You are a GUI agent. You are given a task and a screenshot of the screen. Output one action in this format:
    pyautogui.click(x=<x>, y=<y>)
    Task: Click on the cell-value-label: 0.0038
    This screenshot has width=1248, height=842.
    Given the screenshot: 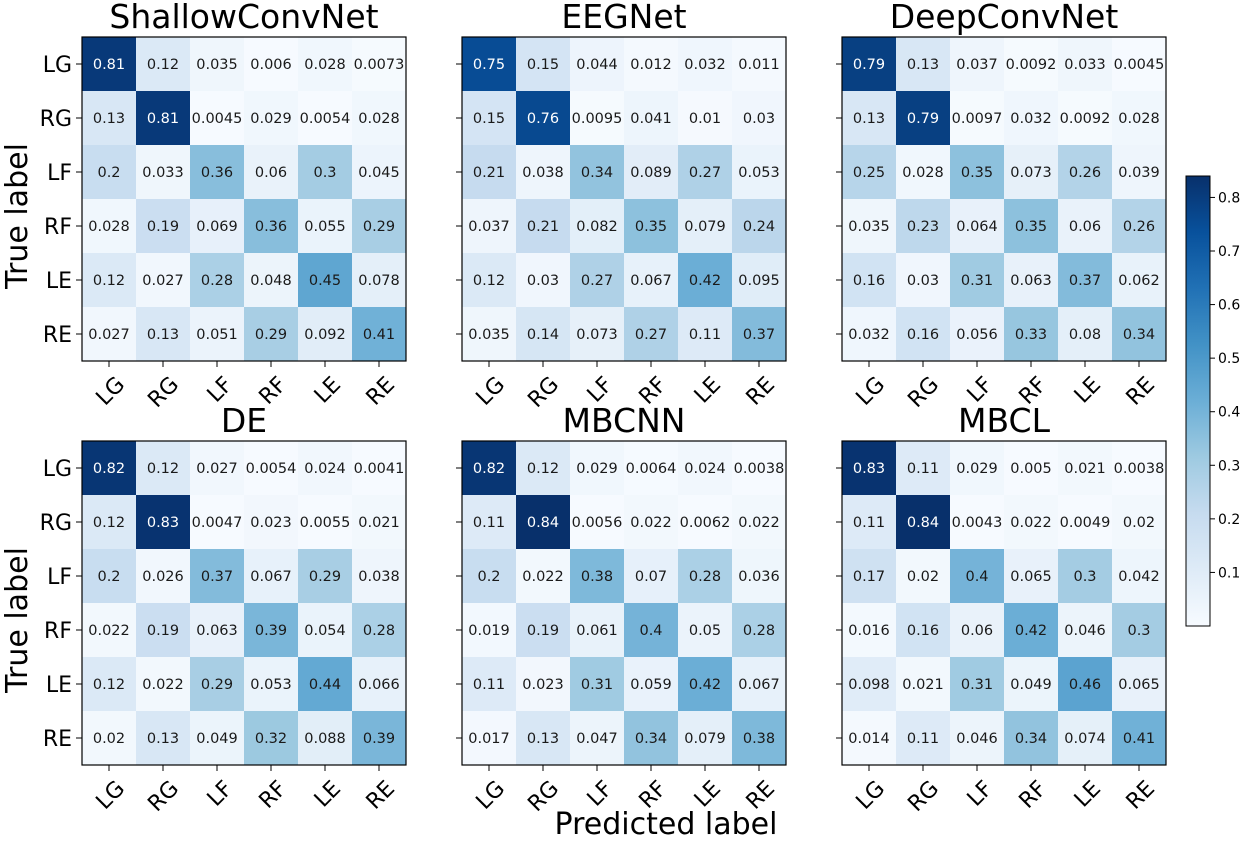 What is the action you would take?
    pyautogui.click(x=1139, y=469)
    